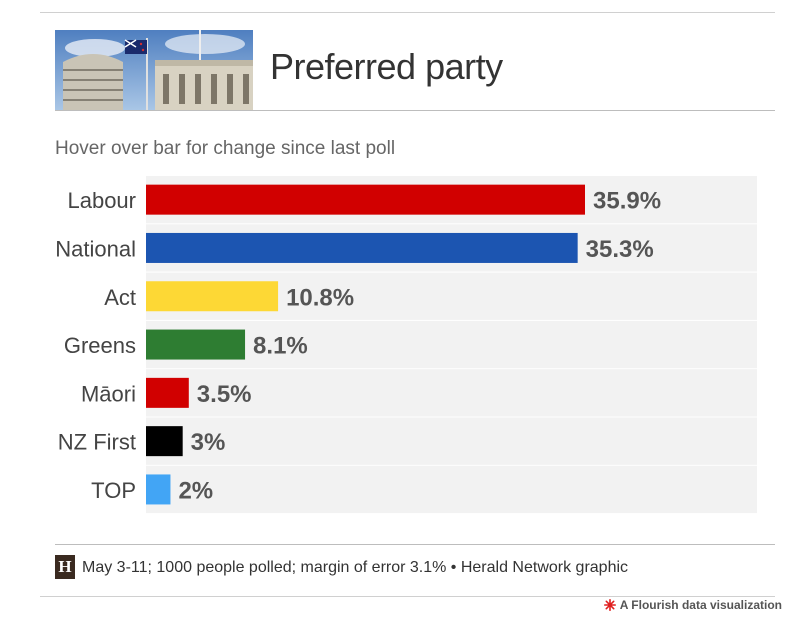 The width and height of the screenshot is (800, 624). I want to click on category-label-greens: Greens, so click(100, 345).